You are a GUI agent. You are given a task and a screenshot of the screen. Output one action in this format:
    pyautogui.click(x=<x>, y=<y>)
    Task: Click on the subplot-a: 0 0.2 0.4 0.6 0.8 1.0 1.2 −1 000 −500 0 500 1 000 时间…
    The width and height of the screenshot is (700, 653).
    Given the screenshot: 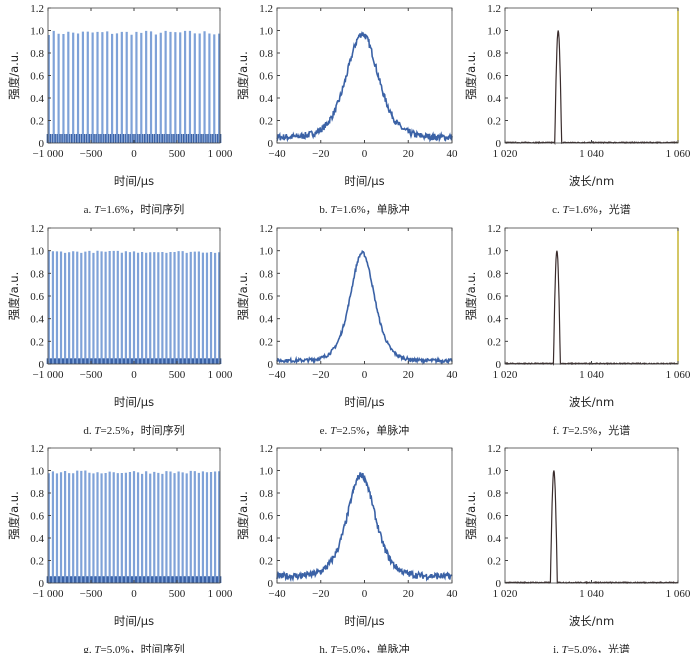 What is the action you would take?
    pyautogui.click(x=120, y=109)
    